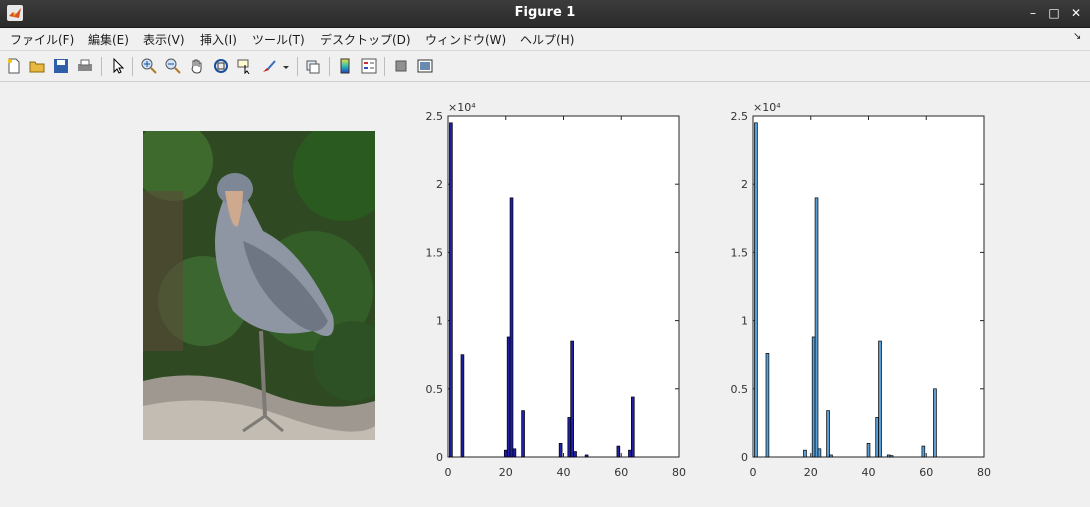 The image size is (1090, 507). I want to click on shoebill-photo, so click(259, 285).